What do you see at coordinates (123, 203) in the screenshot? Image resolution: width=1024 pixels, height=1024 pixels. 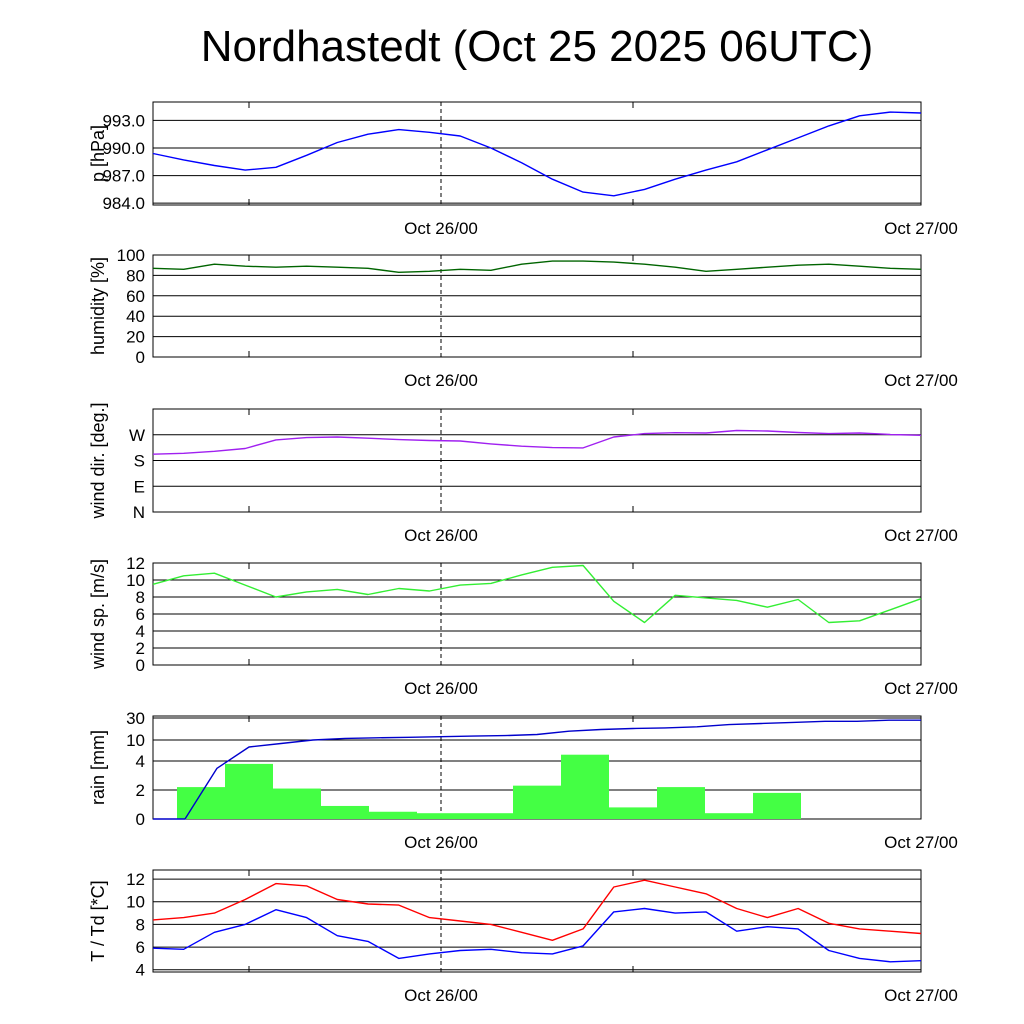 I see `y-tick-label: 984.0` at bounding box center [123, 203].